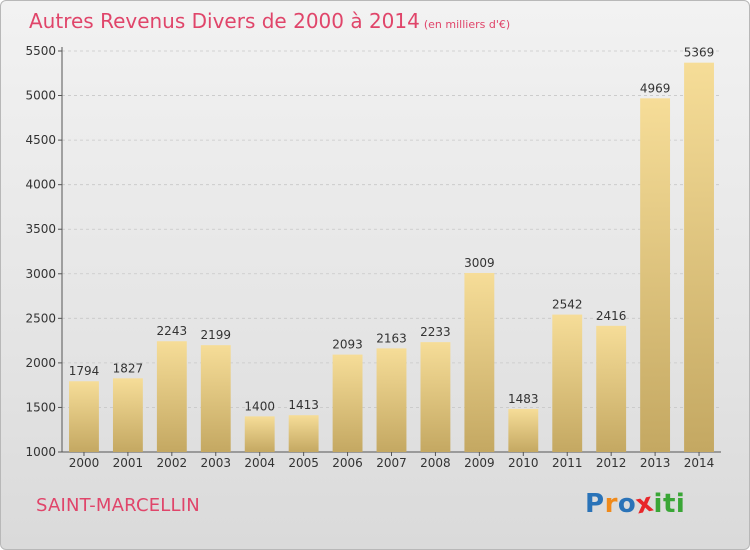 This screenshot has width=750, height=550. Describe the element at coordinates (40, 229) in the screenshot. I see `y-tick-label: 3500` at that location.